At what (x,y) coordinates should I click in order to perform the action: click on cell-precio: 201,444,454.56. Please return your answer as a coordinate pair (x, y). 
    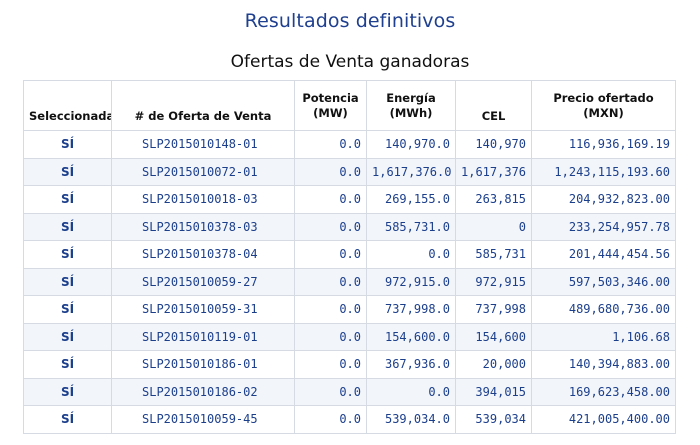
    Looking at the image, I should click on (603, 254).